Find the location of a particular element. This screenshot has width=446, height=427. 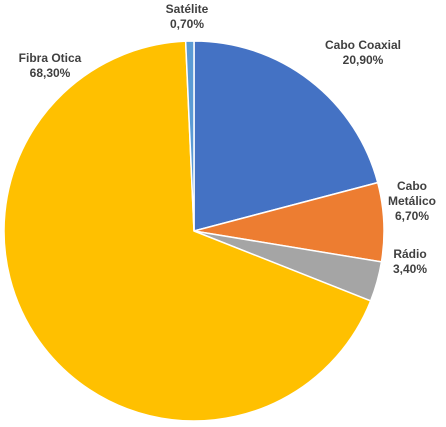

slice-category-text: Rádio is located at coordinates (409, 254).